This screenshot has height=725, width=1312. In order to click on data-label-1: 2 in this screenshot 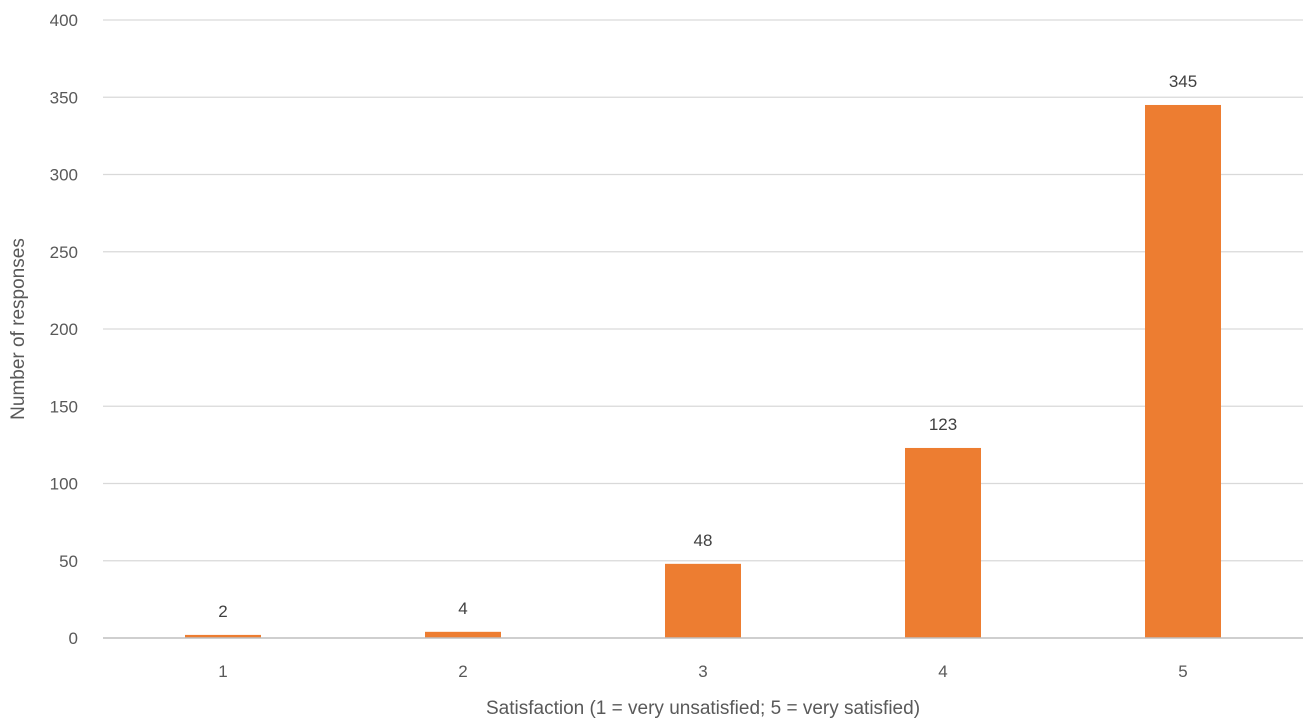, I will do `click(222, 611)`.